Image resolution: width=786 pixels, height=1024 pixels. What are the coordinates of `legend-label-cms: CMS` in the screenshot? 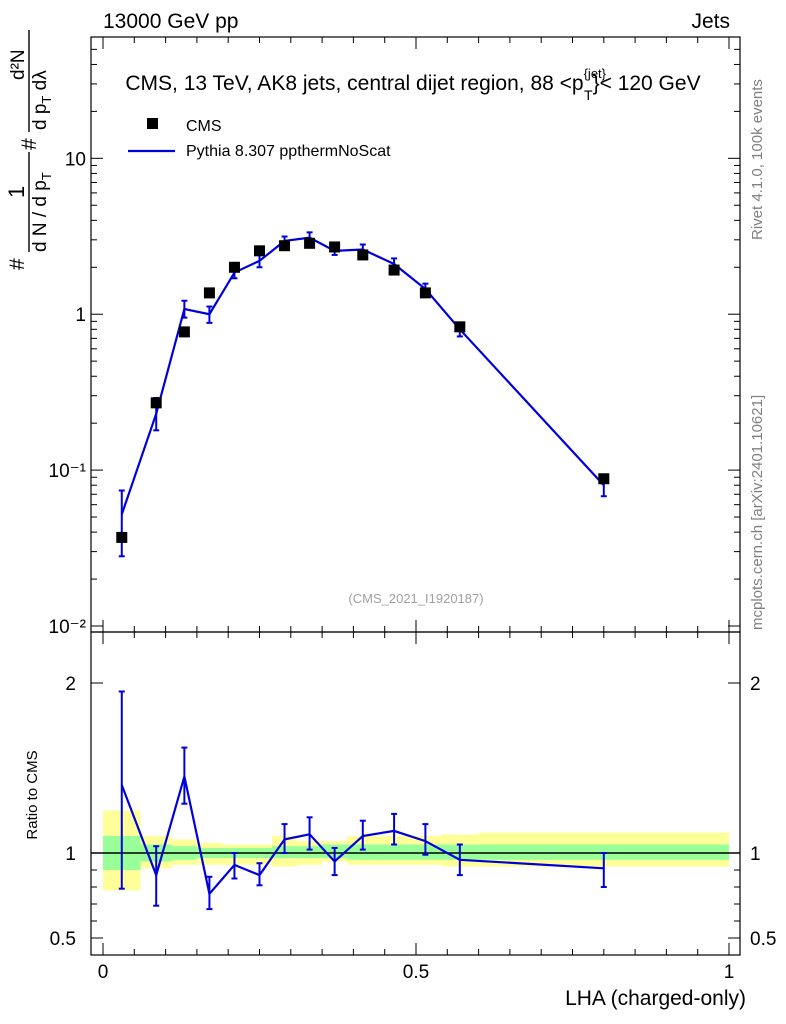 It's located at (204, 126).